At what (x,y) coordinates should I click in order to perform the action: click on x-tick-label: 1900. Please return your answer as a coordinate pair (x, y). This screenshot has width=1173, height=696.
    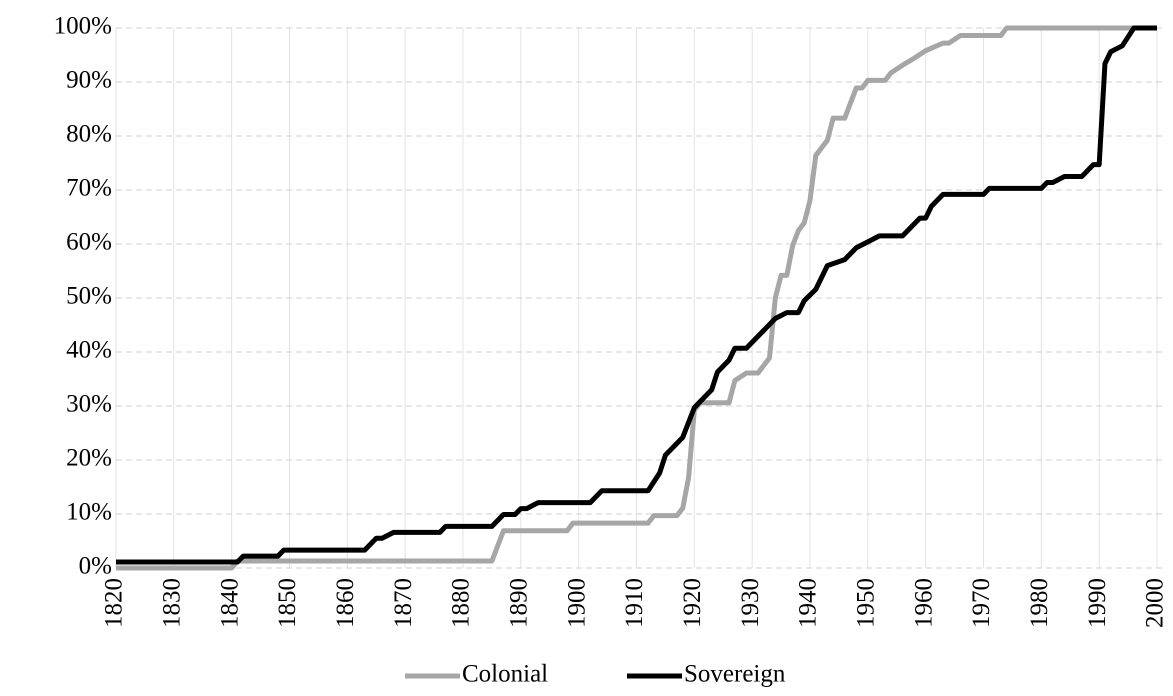
    Looking at the image, I should click on (576, 603).